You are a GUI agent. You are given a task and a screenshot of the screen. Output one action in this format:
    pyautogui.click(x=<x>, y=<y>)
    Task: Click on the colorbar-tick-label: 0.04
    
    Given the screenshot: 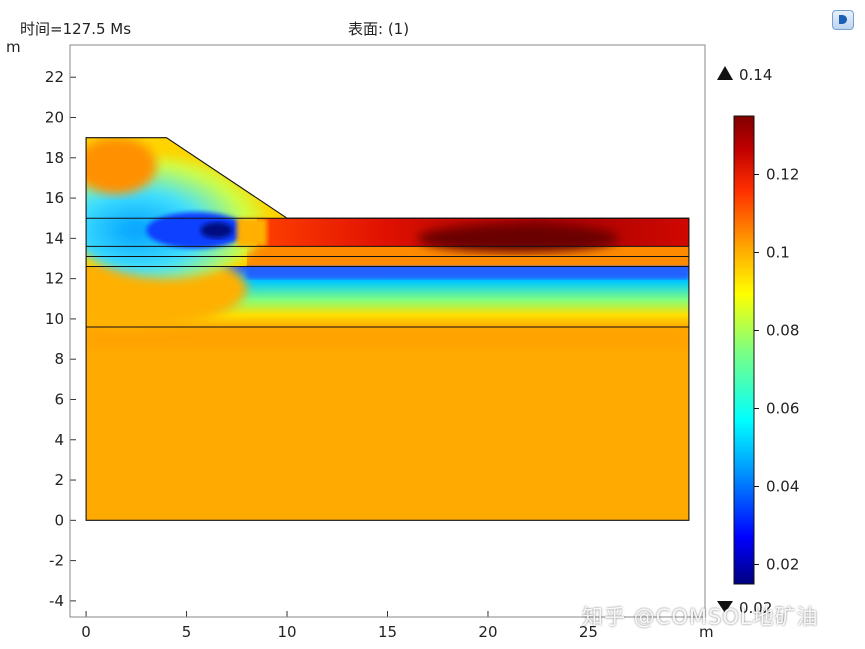 What is the action you would take?
    pyautogui.click(x=782, y=487)
    